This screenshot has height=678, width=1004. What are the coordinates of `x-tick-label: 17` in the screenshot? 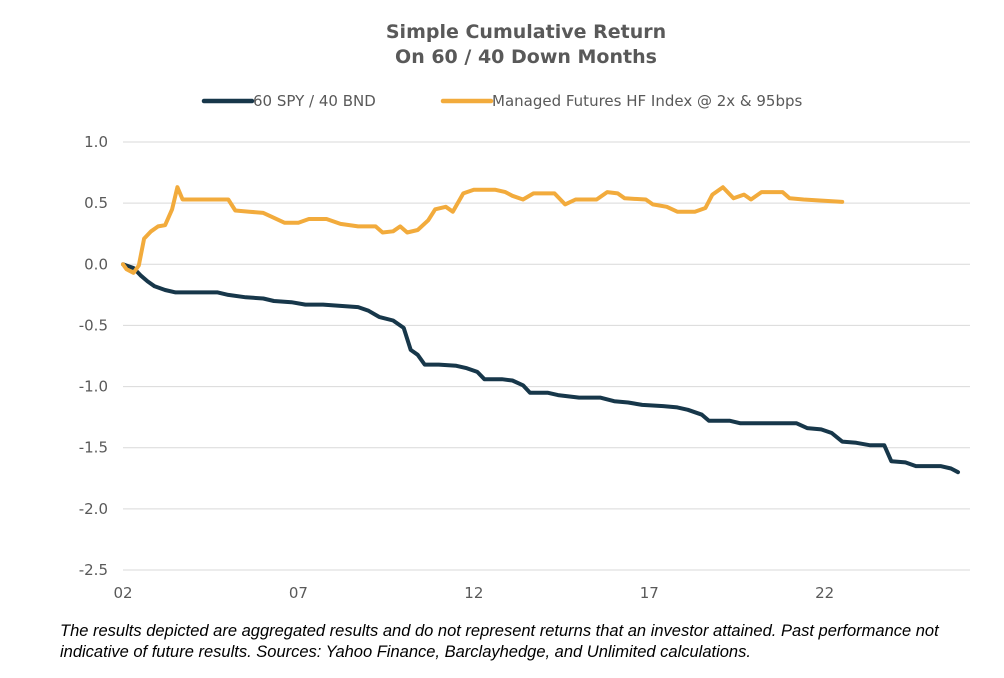 It's located at (649, 593).